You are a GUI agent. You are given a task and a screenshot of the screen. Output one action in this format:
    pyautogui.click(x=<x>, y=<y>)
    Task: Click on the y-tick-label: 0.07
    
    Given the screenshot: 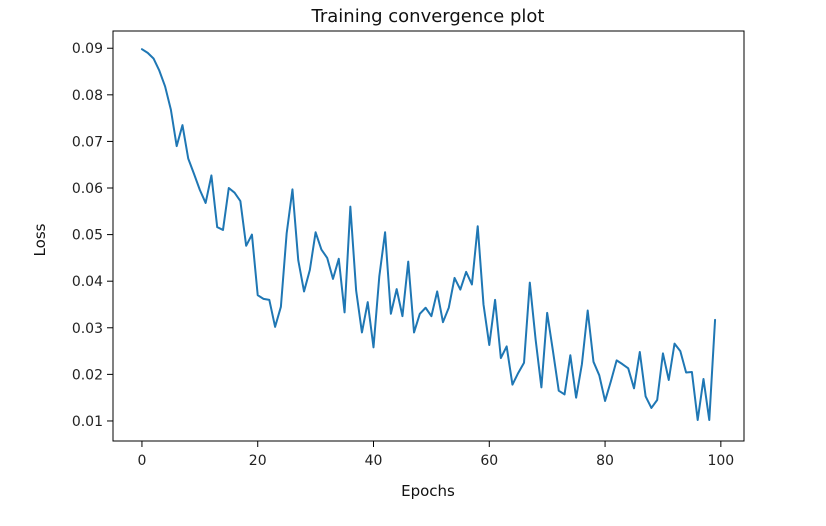 What is the action you would take?
    pyautogui.click(x=87, y=142)
    